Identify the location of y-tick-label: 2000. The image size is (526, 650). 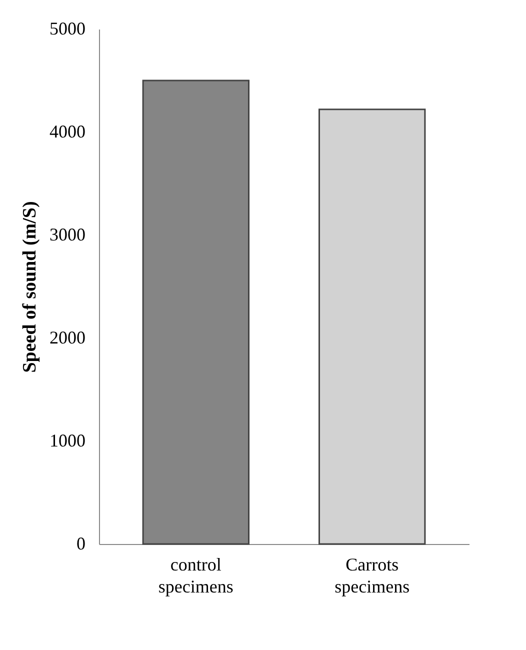
(68, 338).